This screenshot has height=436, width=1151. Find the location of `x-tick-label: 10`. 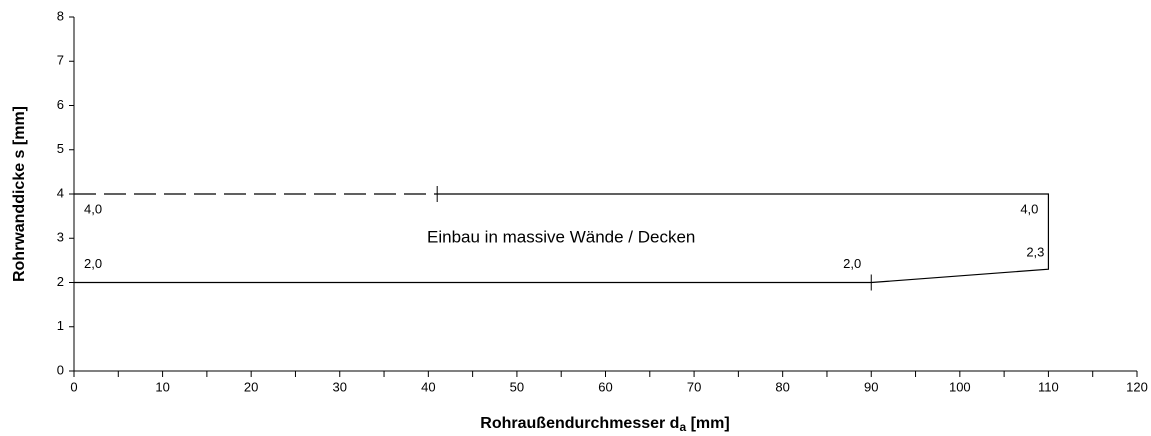

x-tick-label: 10 is located at coordinates (162, 386).